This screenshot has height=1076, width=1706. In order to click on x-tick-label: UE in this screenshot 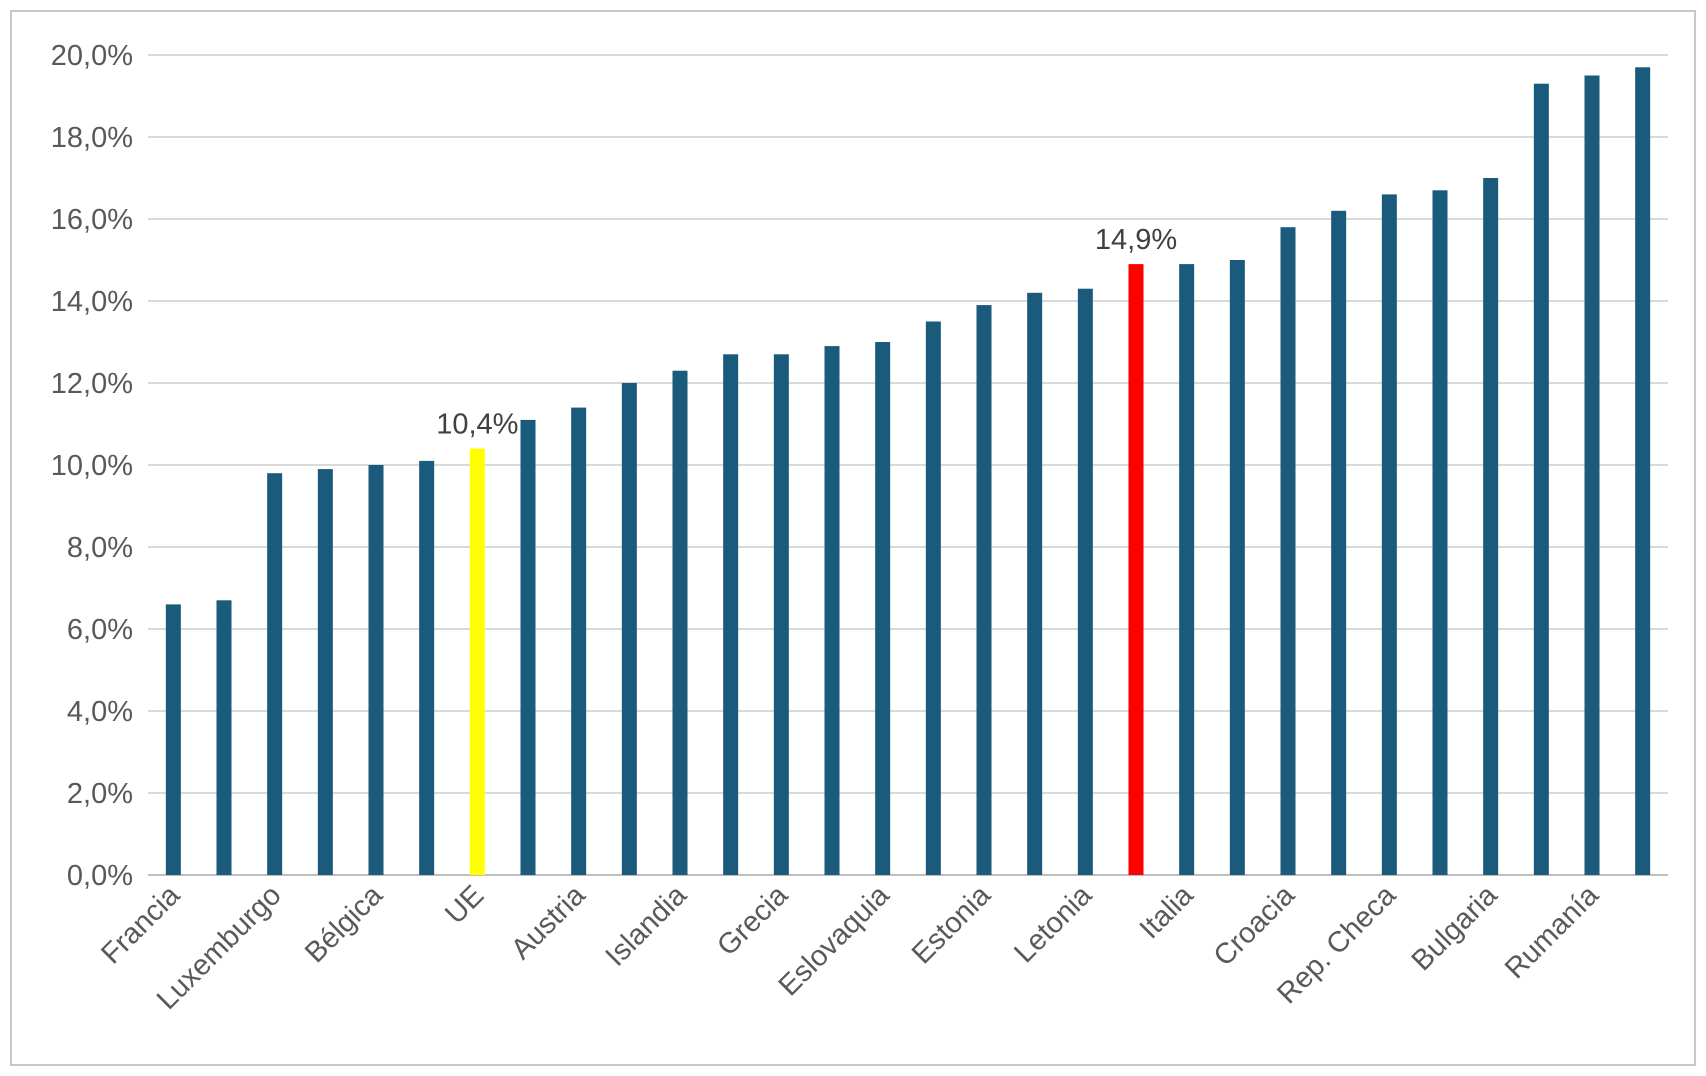, I will do `click(464, 904)`.